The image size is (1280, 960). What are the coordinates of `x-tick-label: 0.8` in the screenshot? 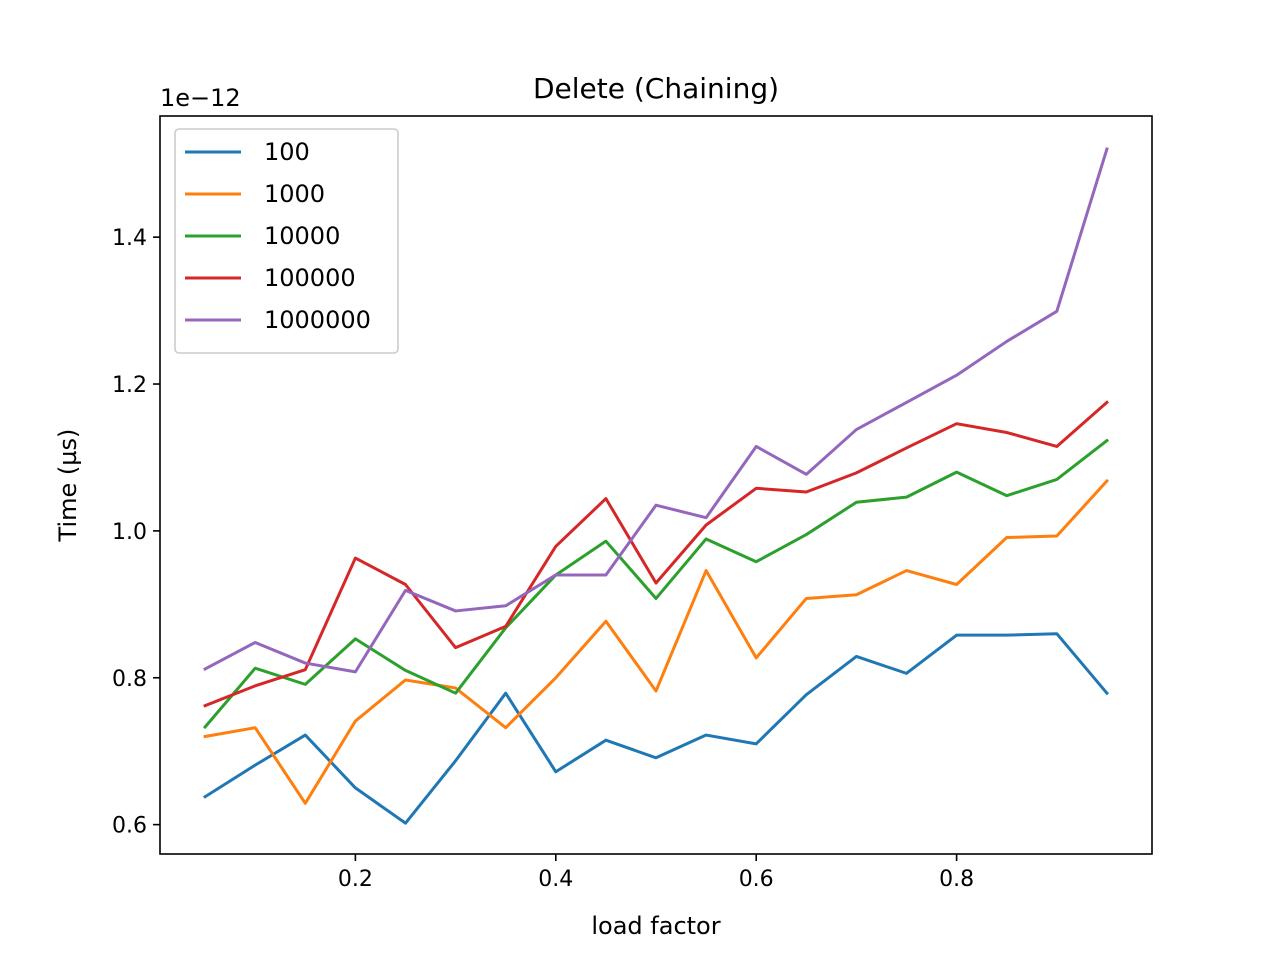 It's located at (956, 879).